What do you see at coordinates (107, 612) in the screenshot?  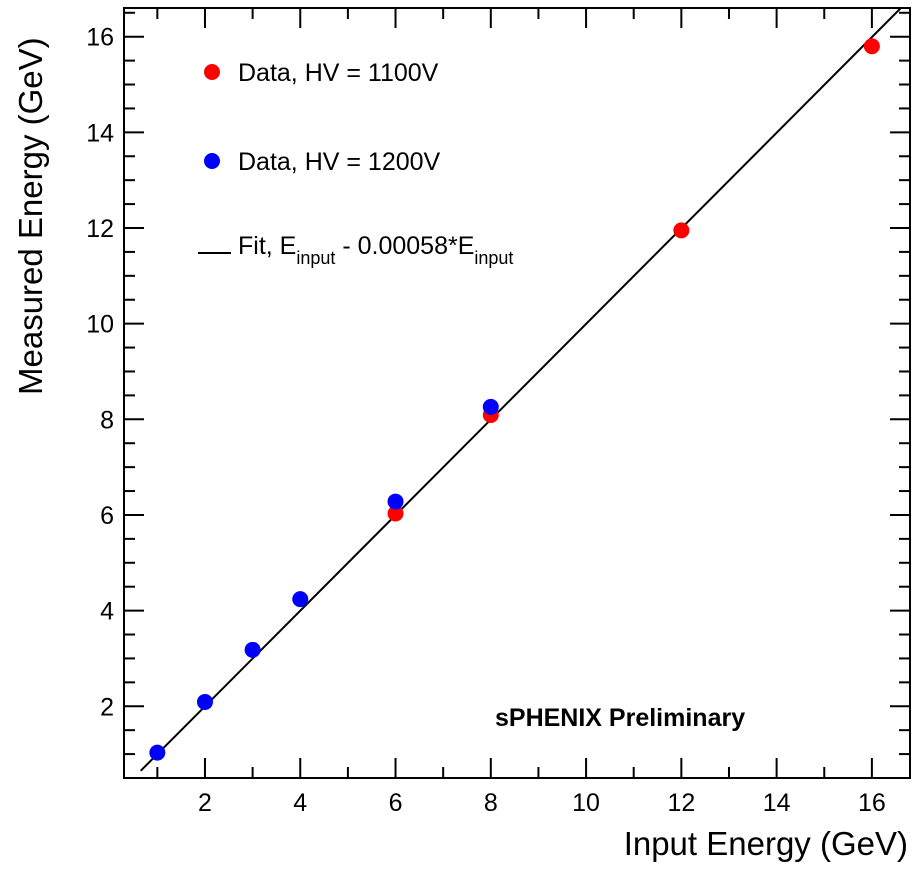 I see `y-tick-label: 4` at bounding box center [107, 612].